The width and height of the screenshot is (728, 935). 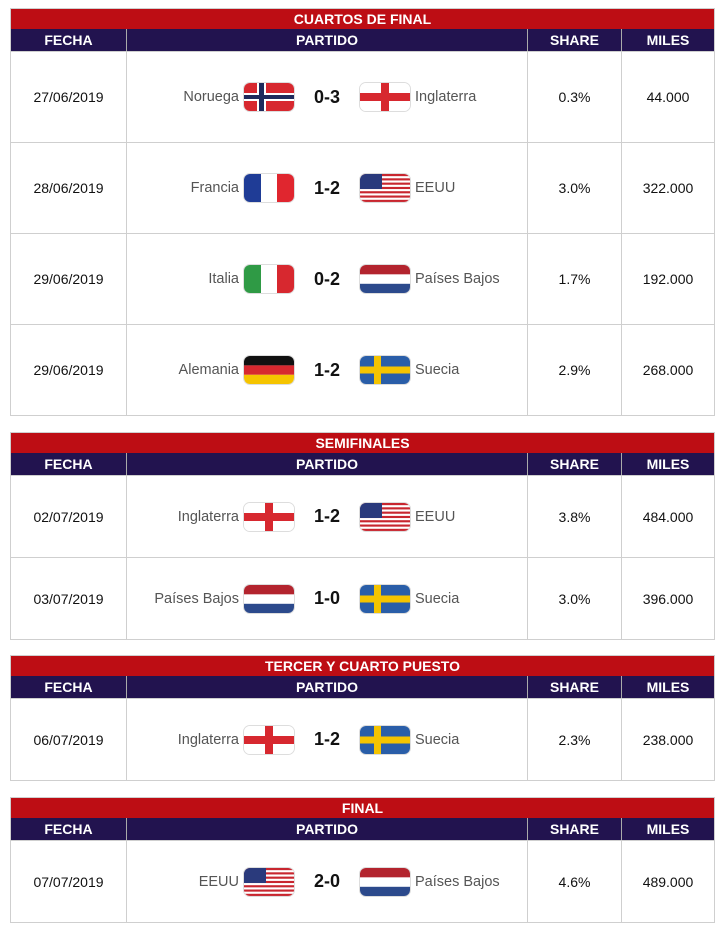 I want to click on share-cell: 1.7%, so click(x=574, y=279).